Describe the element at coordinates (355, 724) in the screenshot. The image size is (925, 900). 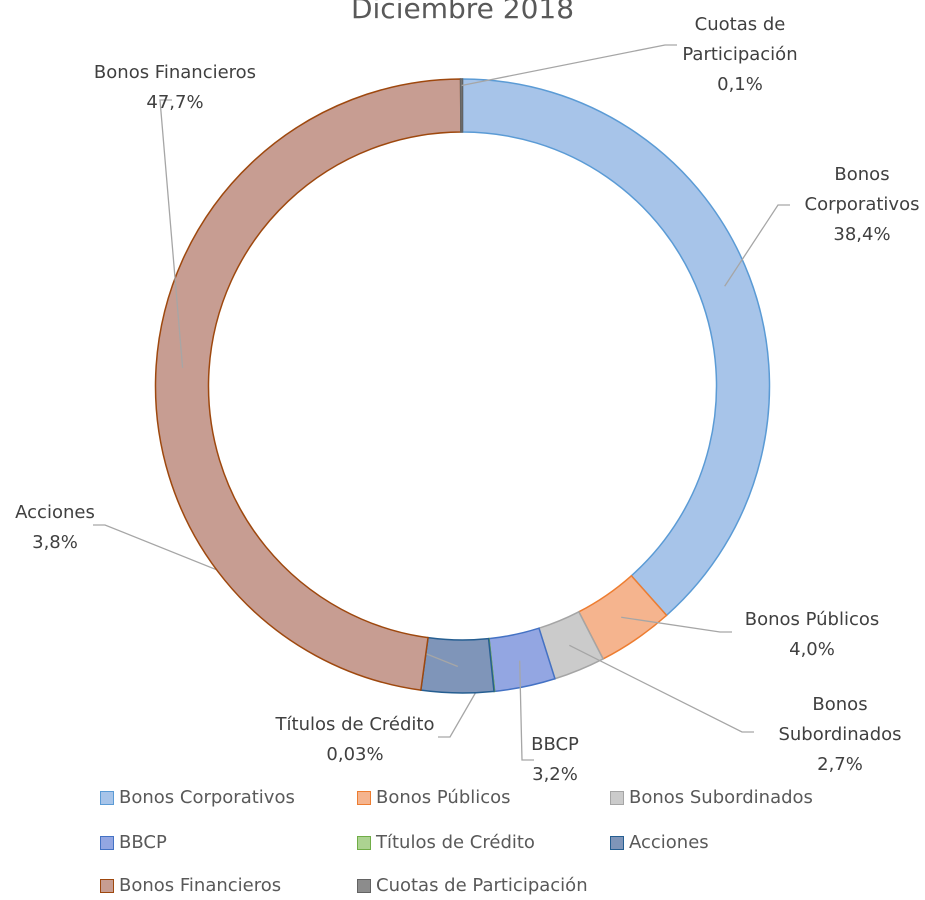
I see `data-label-category: Títulos de Crédito` at that location.